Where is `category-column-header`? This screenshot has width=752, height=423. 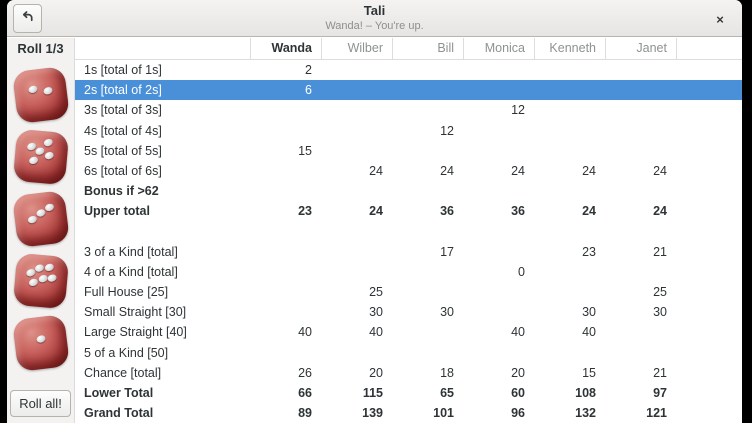 category-column-header is located at coordinates (162, 48).